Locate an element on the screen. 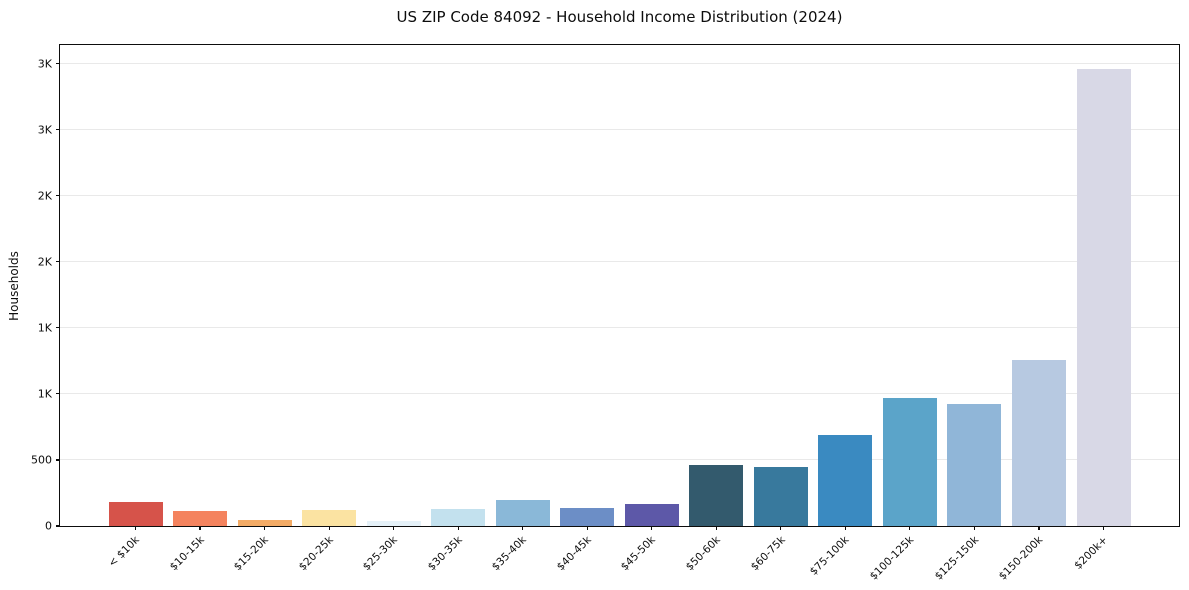 This screenshot has width=1189, height=590. x-tick-label-text: $35-40k is located at coordinates (510, 554).